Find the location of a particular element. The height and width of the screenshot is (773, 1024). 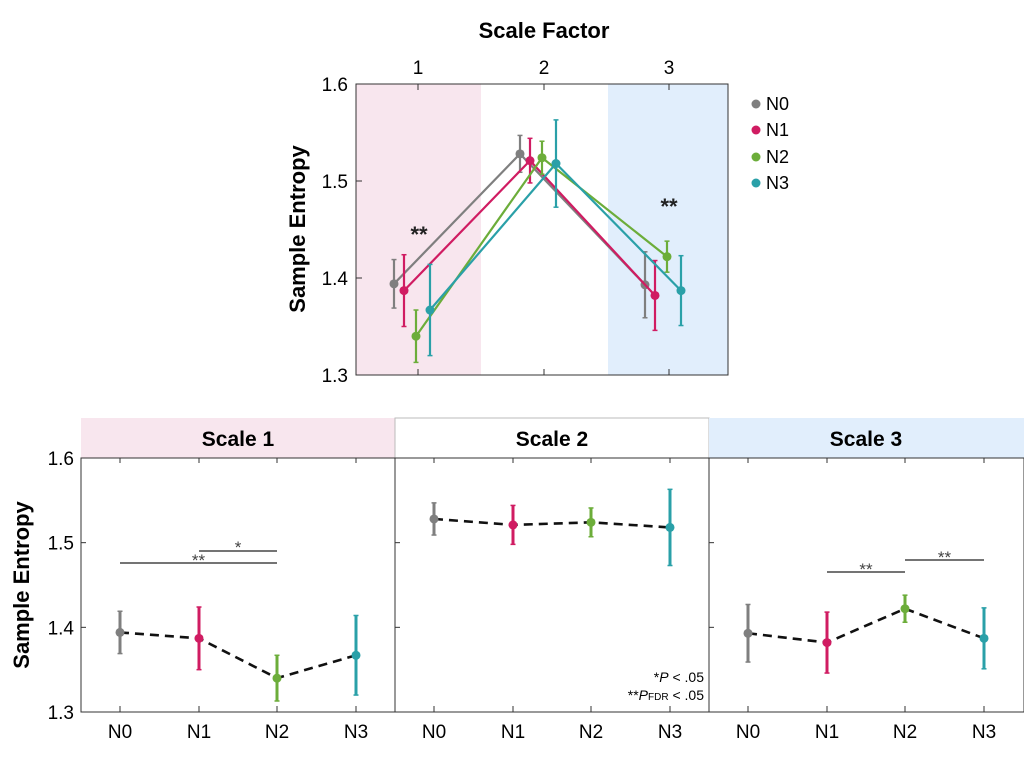

legend-item-n0: N0 is located at coordinates (770, 104).